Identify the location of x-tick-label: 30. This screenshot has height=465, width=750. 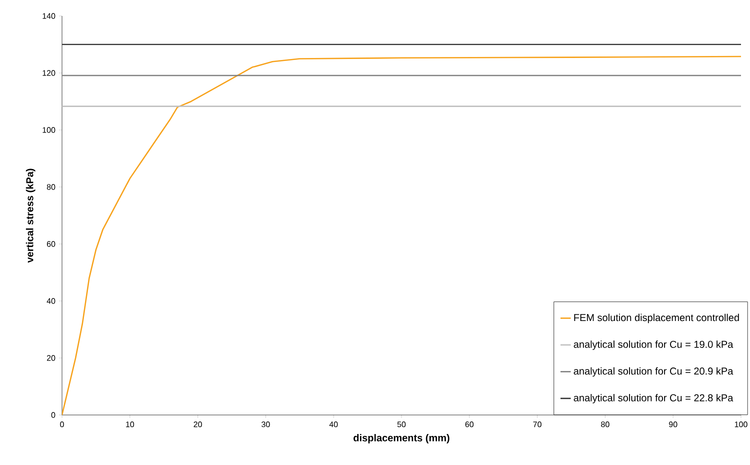
(266, 425).